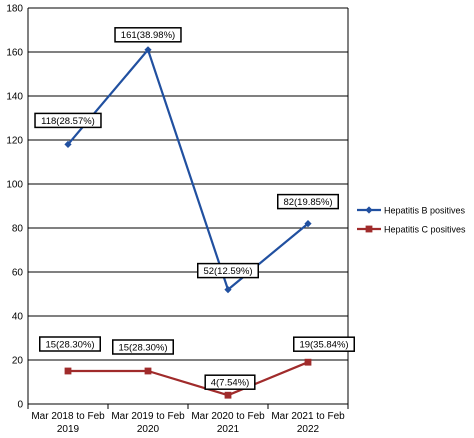 The image size is (474, 438). Describe the element at coordinates (369, 210) in the screenshot. I see `legend-marker-hepatitis-b` at that location.